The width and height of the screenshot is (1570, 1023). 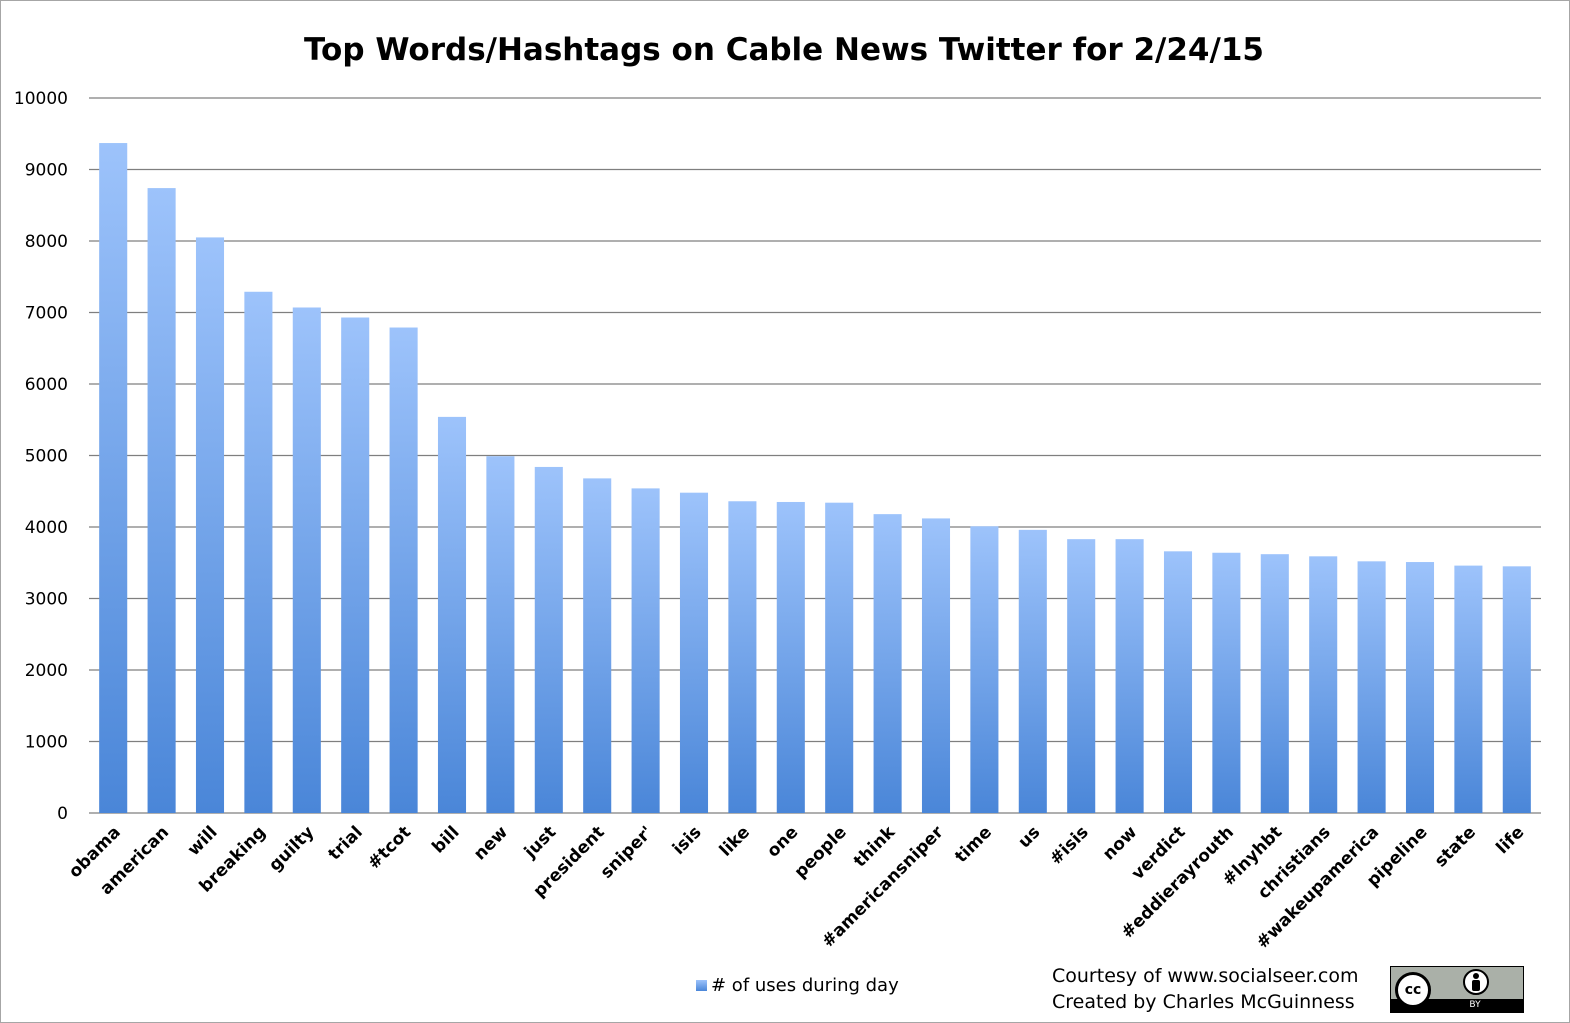 What do you see at coordinates (821, 852) in the screenshot?
I see `x-category-label: people` at bounding box center [821, 852].